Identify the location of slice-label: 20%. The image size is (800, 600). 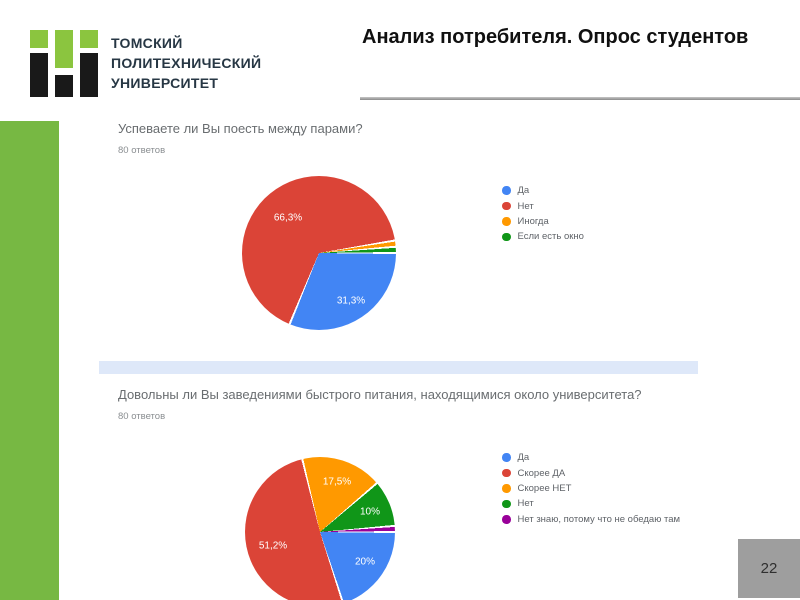
(365, 562).